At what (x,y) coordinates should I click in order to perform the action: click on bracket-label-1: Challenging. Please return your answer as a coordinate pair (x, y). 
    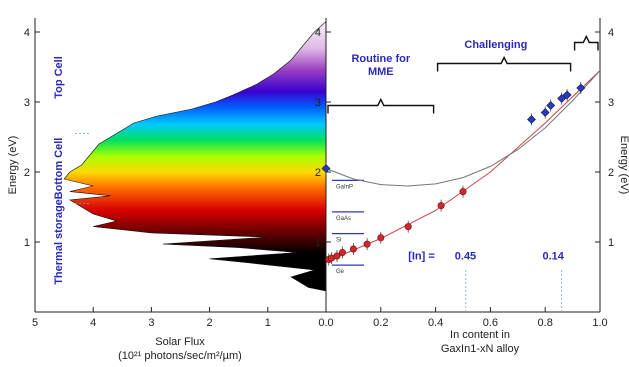
    Looking at the image, I should click on (495, 45).